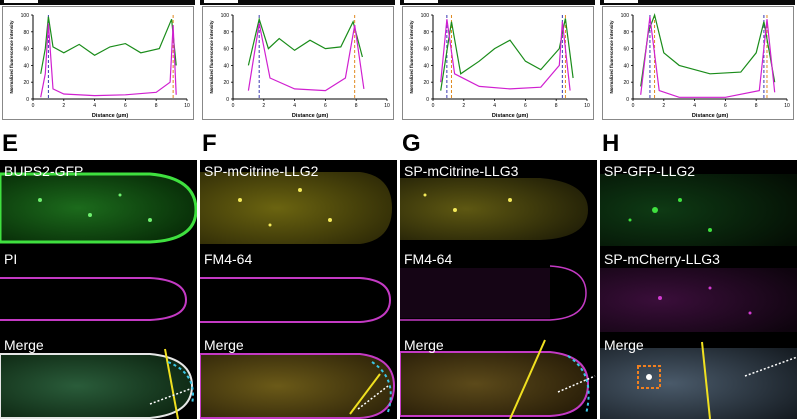  Describe the element at coordinates (298, 203) in the screenshot. I see `image-tile-f-1: SP-mCitrine-LLG2` at that location.